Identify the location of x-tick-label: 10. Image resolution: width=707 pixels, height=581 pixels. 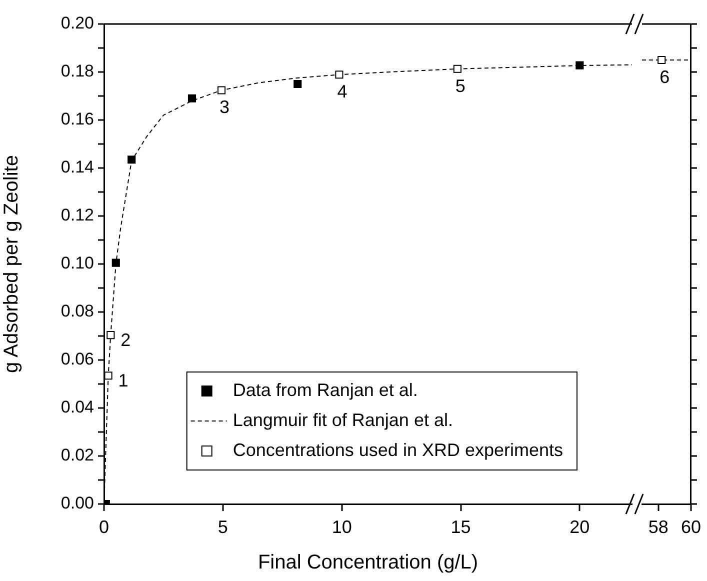
(342, 526).